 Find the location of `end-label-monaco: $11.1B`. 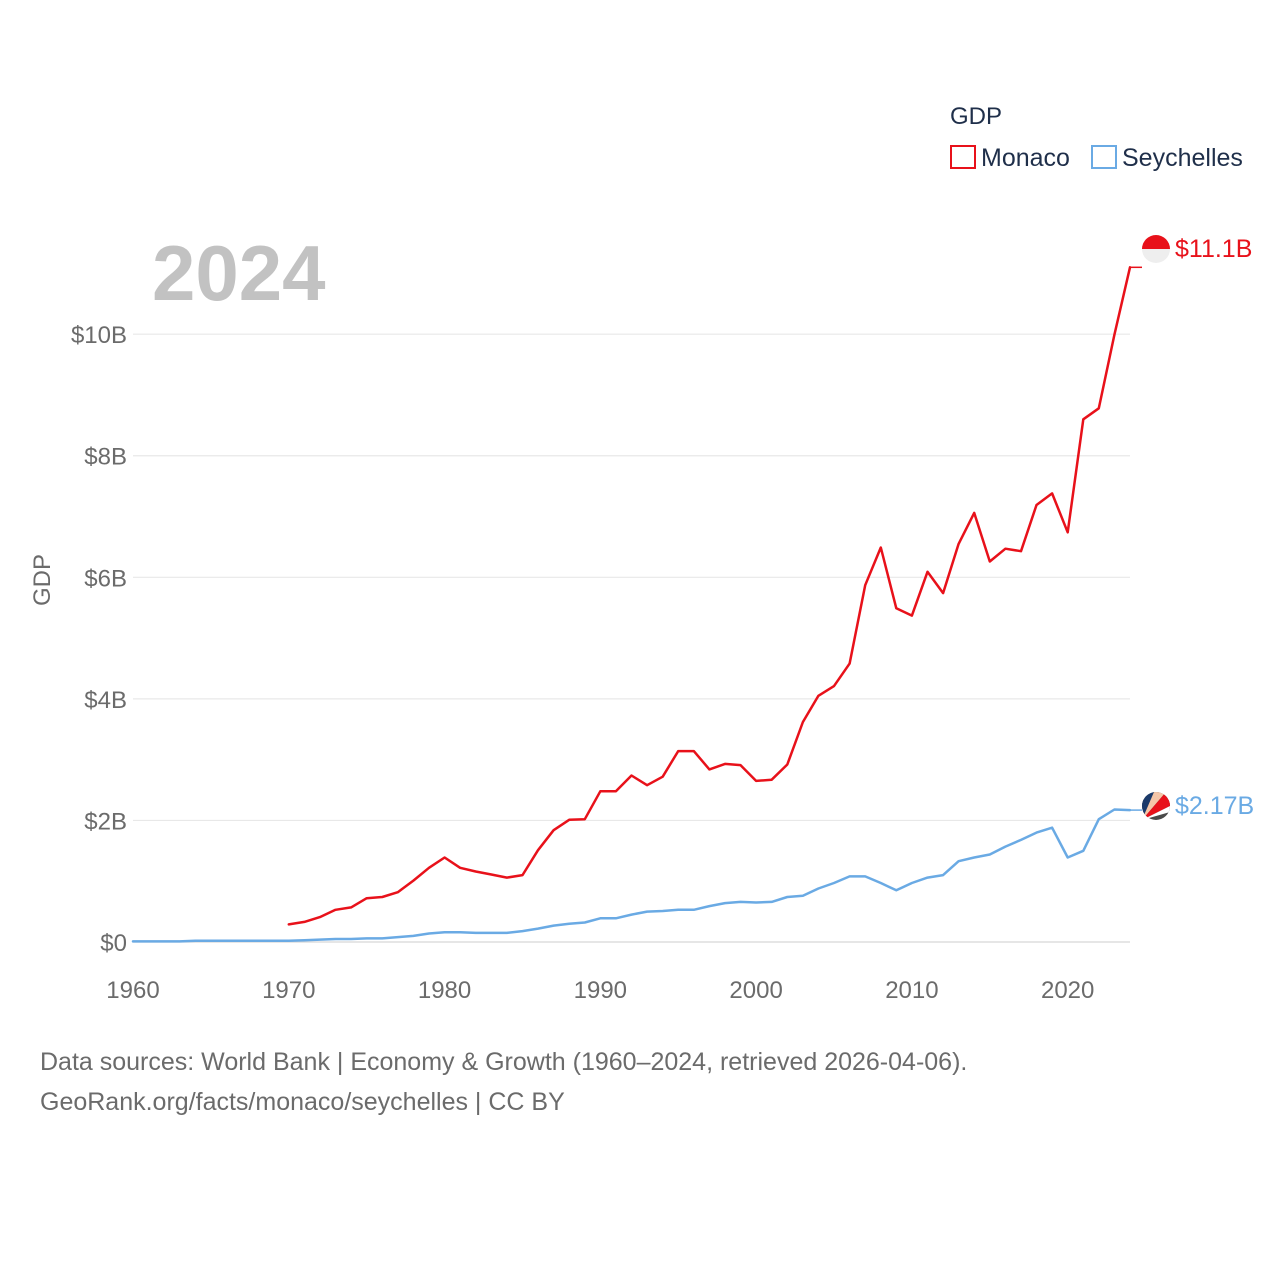

end-label-monaco: $11.1B is located at coordinates (1213, 249).